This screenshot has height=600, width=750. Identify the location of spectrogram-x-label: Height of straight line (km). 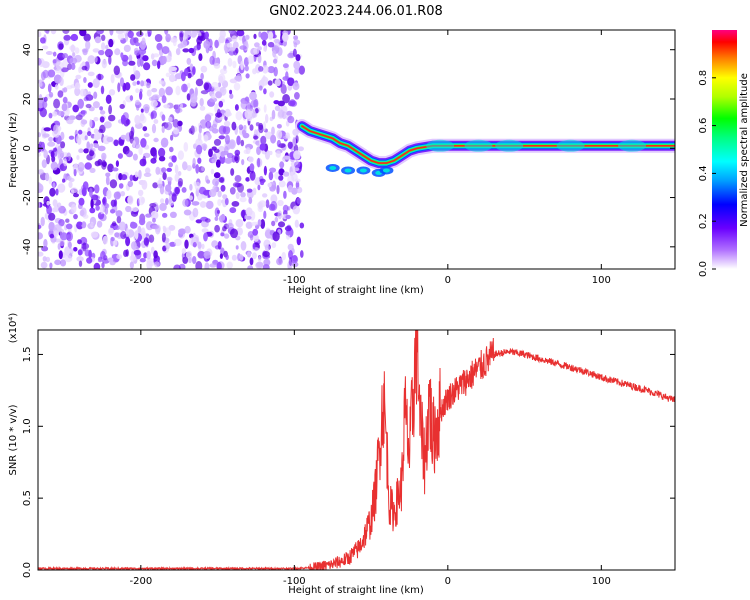
(356, 290).